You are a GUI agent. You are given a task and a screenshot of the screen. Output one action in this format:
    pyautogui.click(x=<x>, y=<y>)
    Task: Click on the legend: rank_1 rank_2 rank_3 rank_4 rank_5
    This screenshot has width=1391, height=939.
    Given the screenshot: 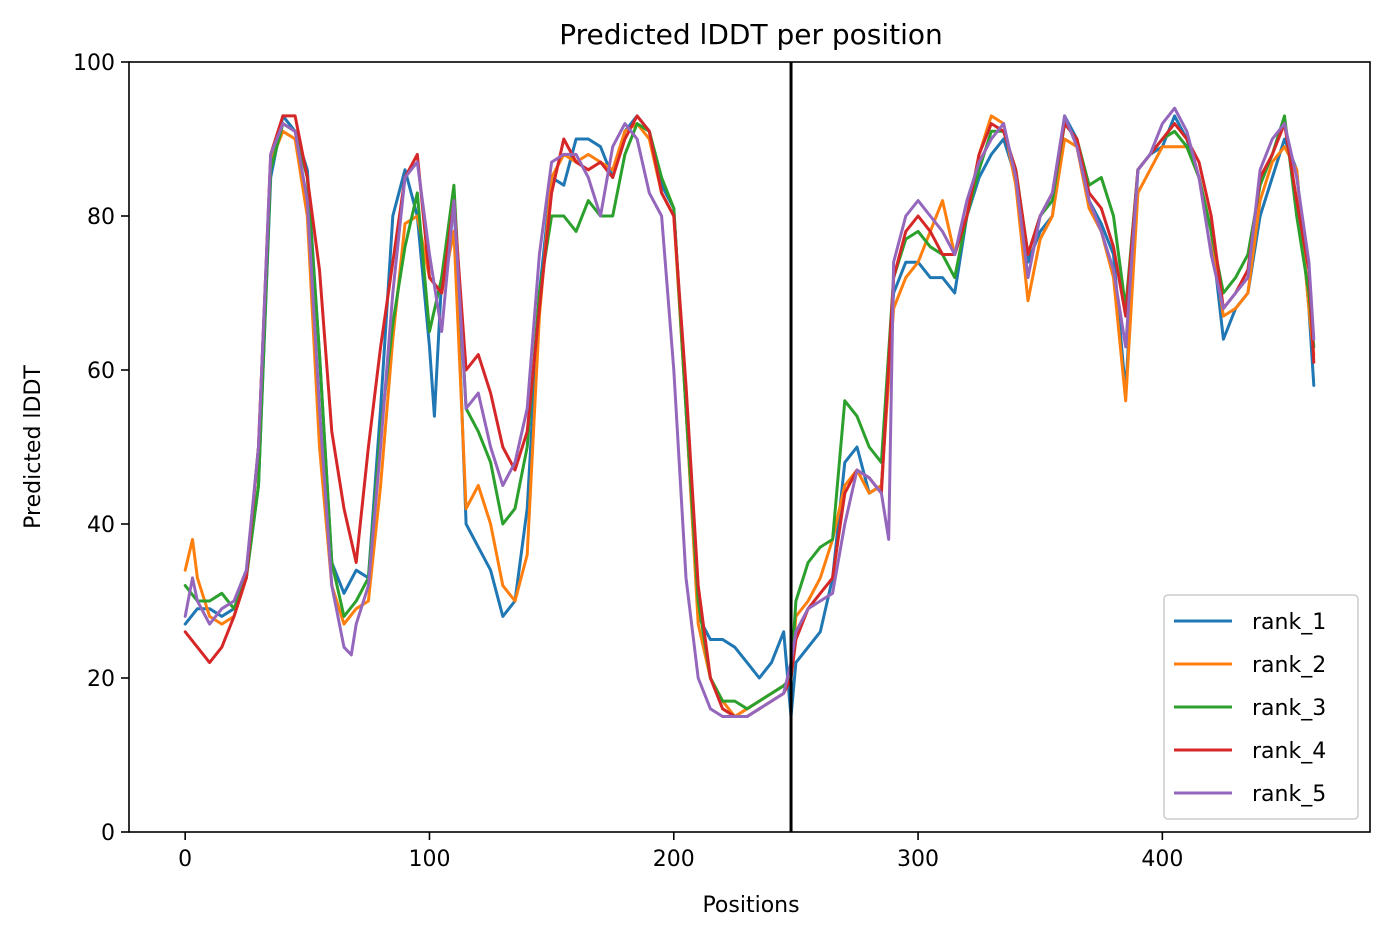 What is the action you would take?
    pyautogui.click(x=1261, y=707)
    